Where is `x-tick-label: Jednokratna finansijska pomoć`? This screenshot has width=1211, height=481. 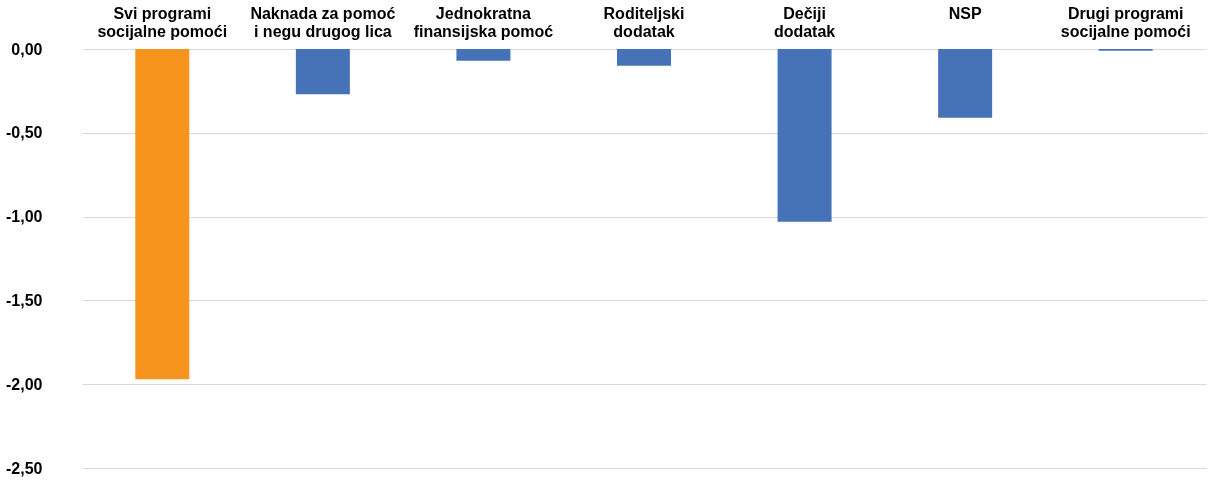 x-tick-label: Jednokratna finansijska pomoć is located at coordinates (483, 22).